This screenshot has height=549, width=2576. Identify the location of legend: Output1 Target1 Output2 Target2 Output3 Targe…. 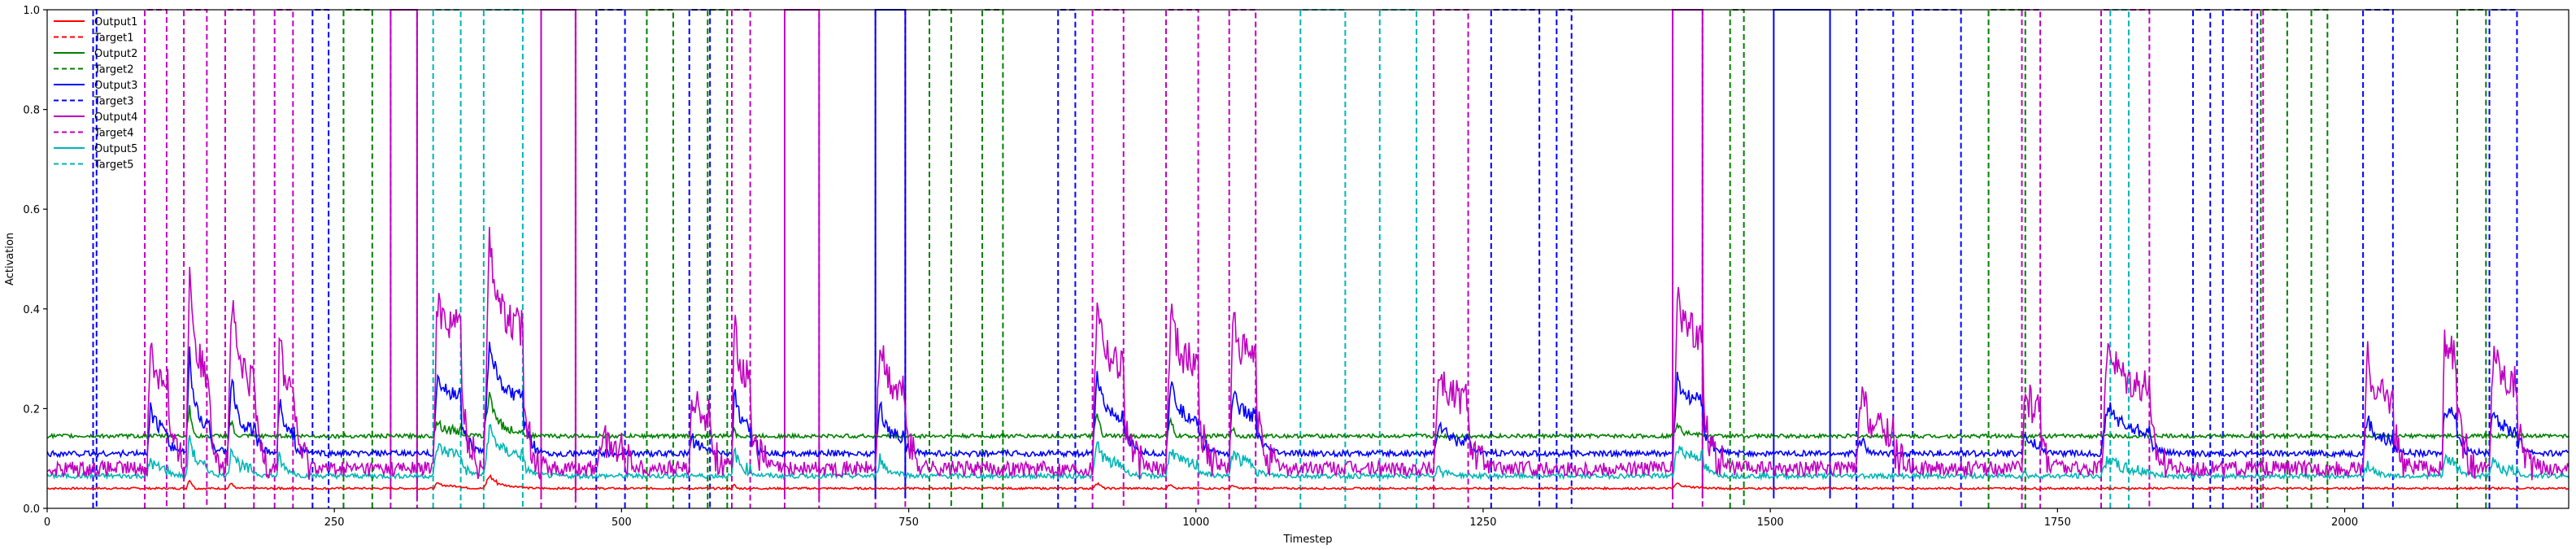
(96, 94).